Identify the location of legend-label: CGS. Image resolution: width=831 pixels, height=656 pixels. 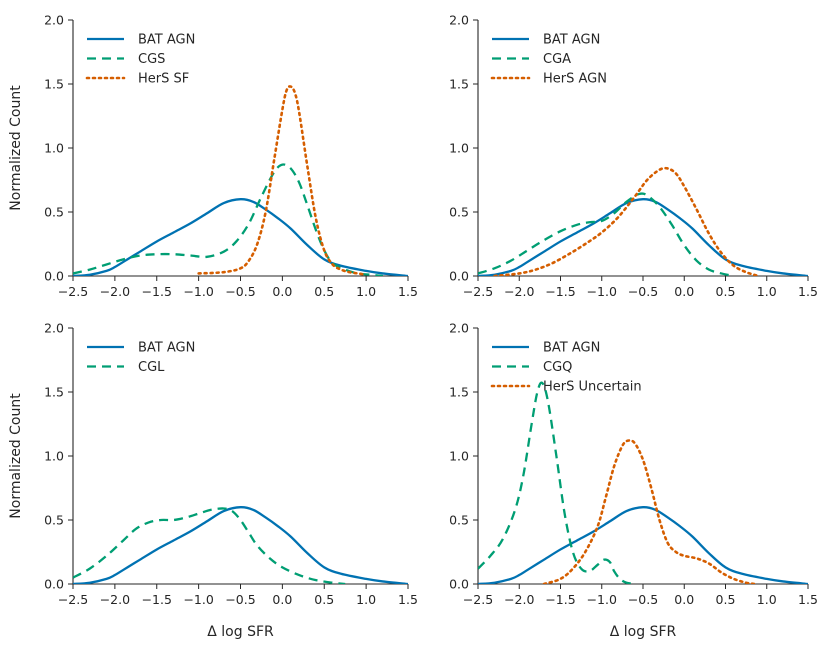
(151, 59).